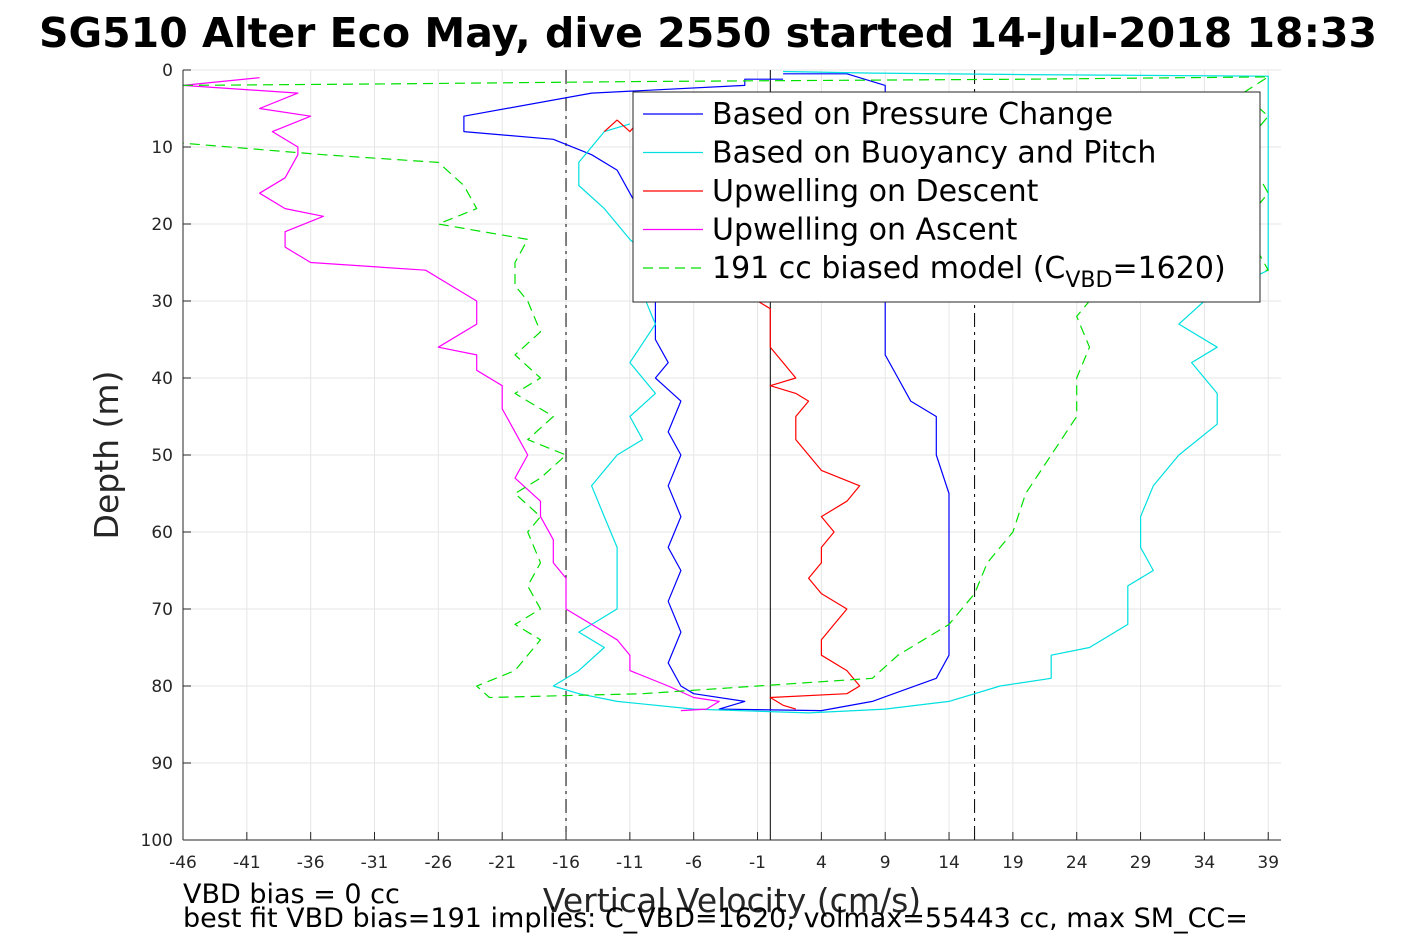  Describe the element at coordinates (291, 894) in the screenshot. I see `footnote-line-1: VBD bias = 0 cc` at that location.